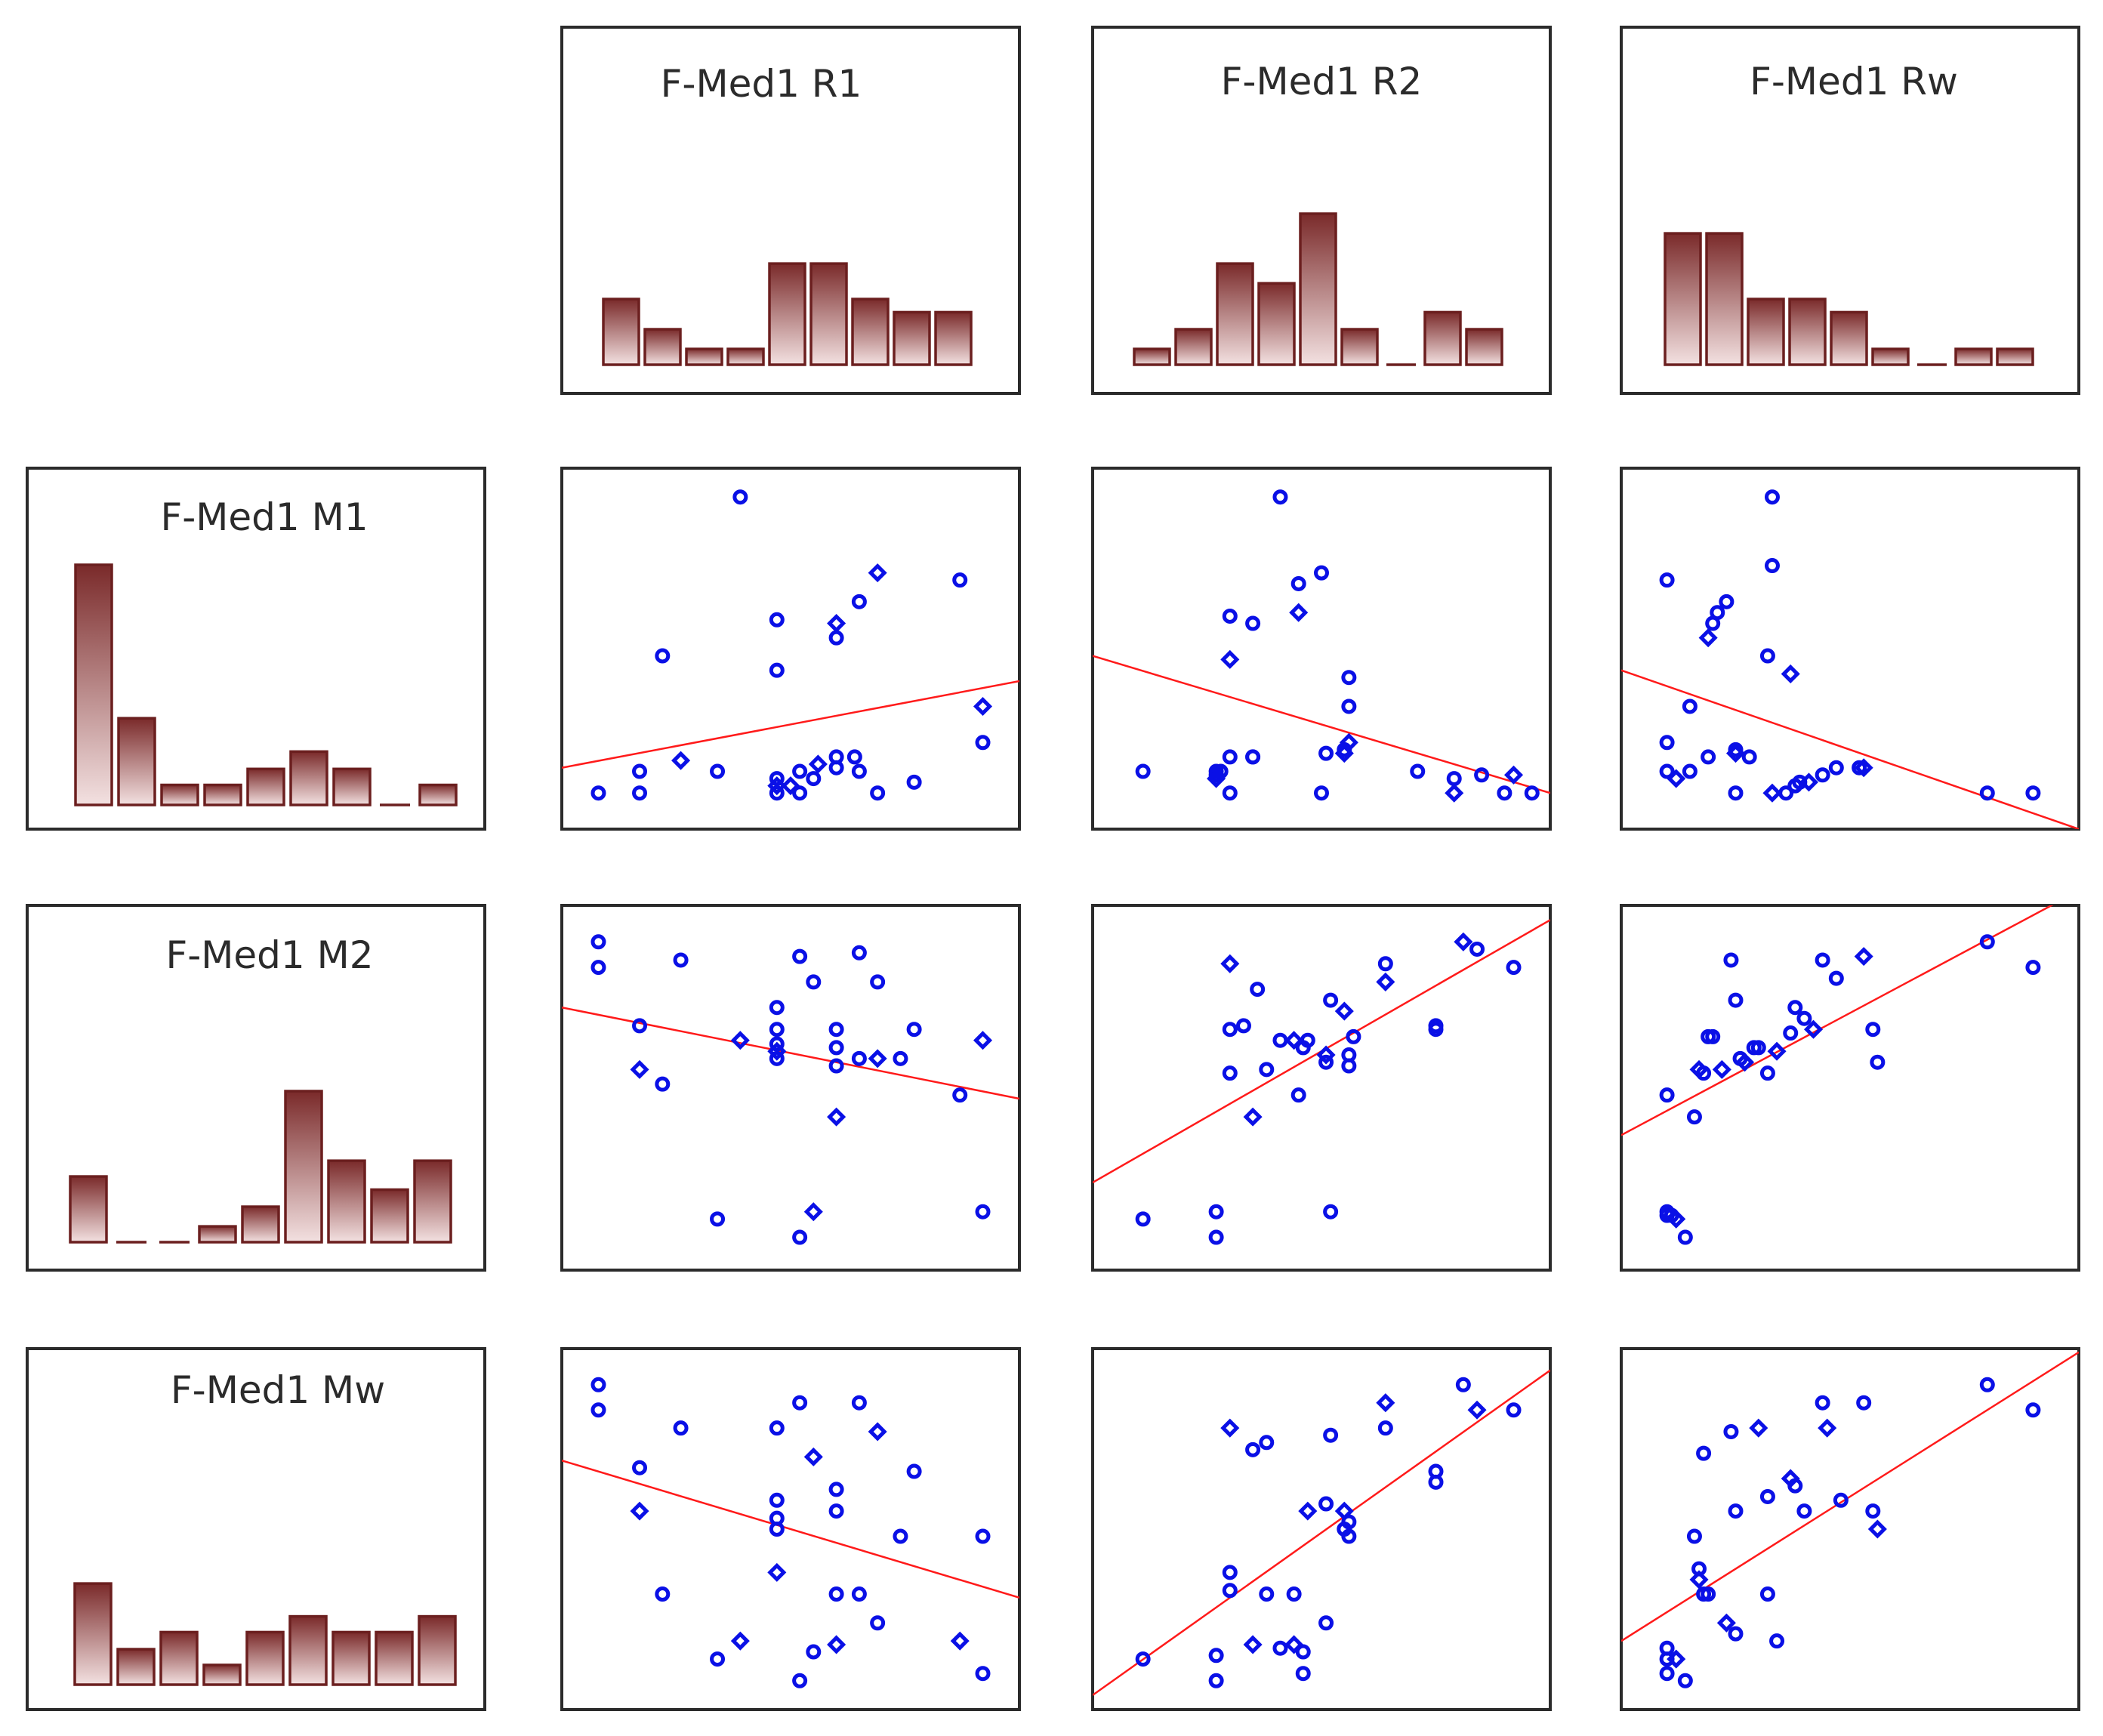 This screenshot has width=2103, height=1736. Describe the element at coordinates (278, 1390) in the screenshot. I see `histogram-title: F-Med1 Mw` at that location.